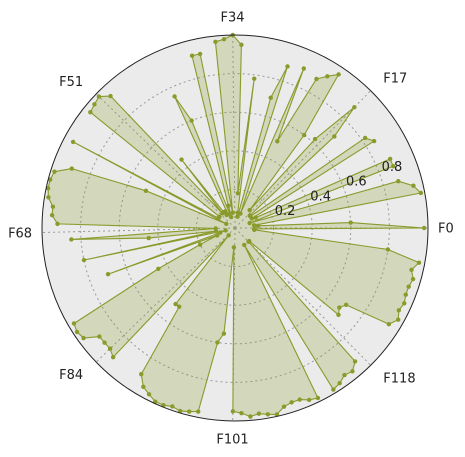 Image resolution: width=465 pixels, height=457 pixels. What do you see at coordinates (71, 375) in the screenshot?
I see `theta-tick-label: F84` at bounding box center [71, 375].